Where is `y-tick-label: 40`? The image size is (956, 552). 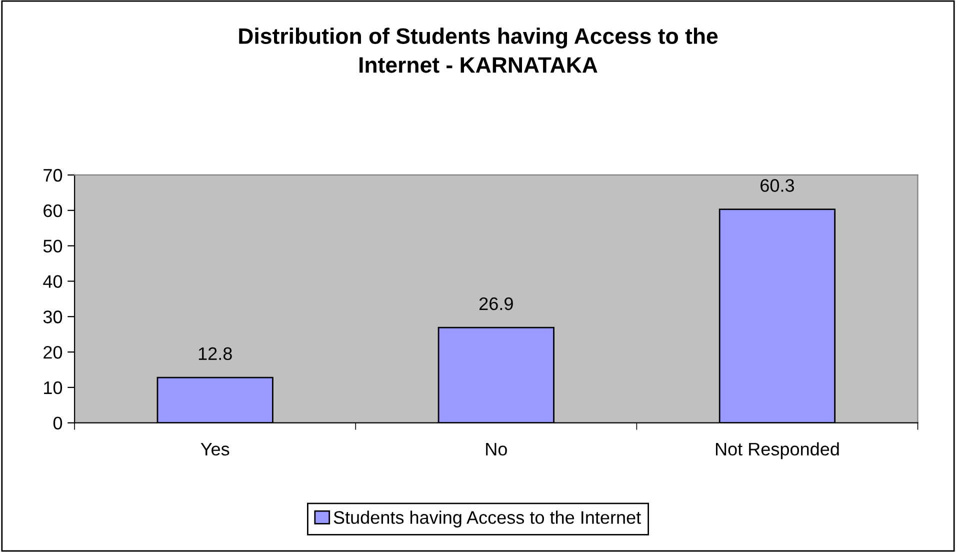
y-tick-label: 40 is located at coordinates (52, 281).